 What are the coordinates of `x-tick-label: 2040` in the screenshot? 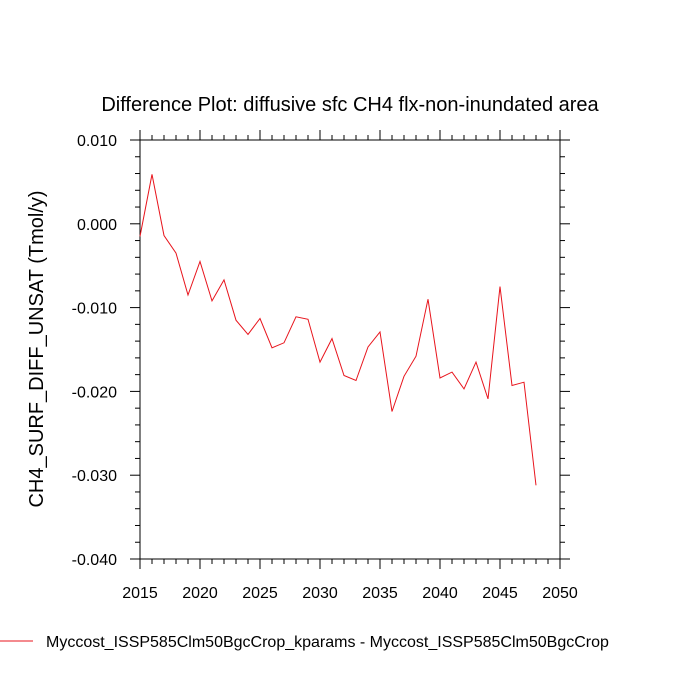 It's located at (440, 593).